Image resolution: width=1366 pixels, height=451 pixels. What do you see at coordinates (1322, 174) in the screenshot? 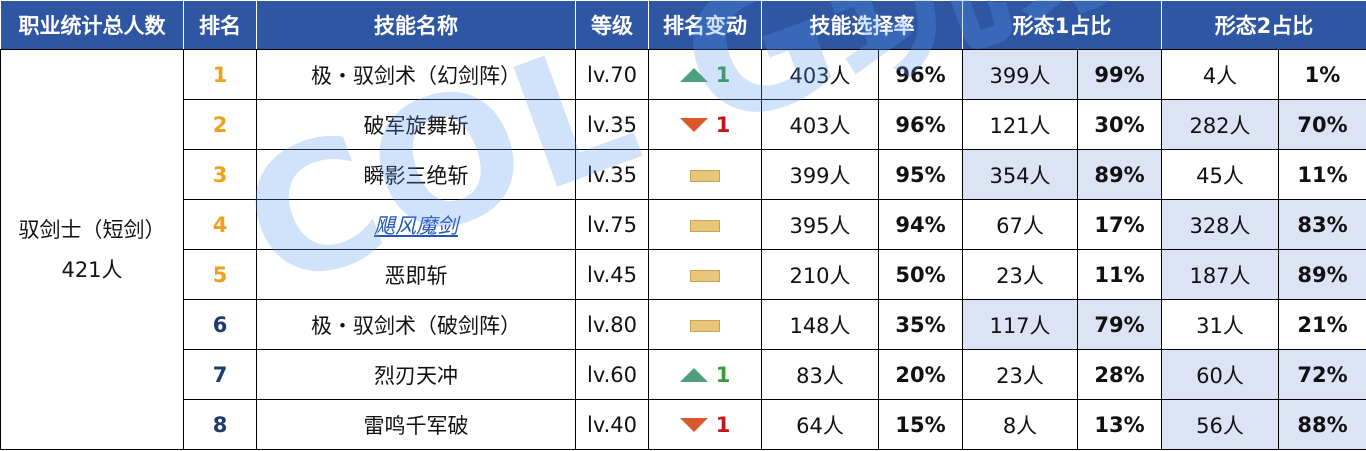
I see `form2-pct-cell: 11%` at bounding box center [1322, 174].